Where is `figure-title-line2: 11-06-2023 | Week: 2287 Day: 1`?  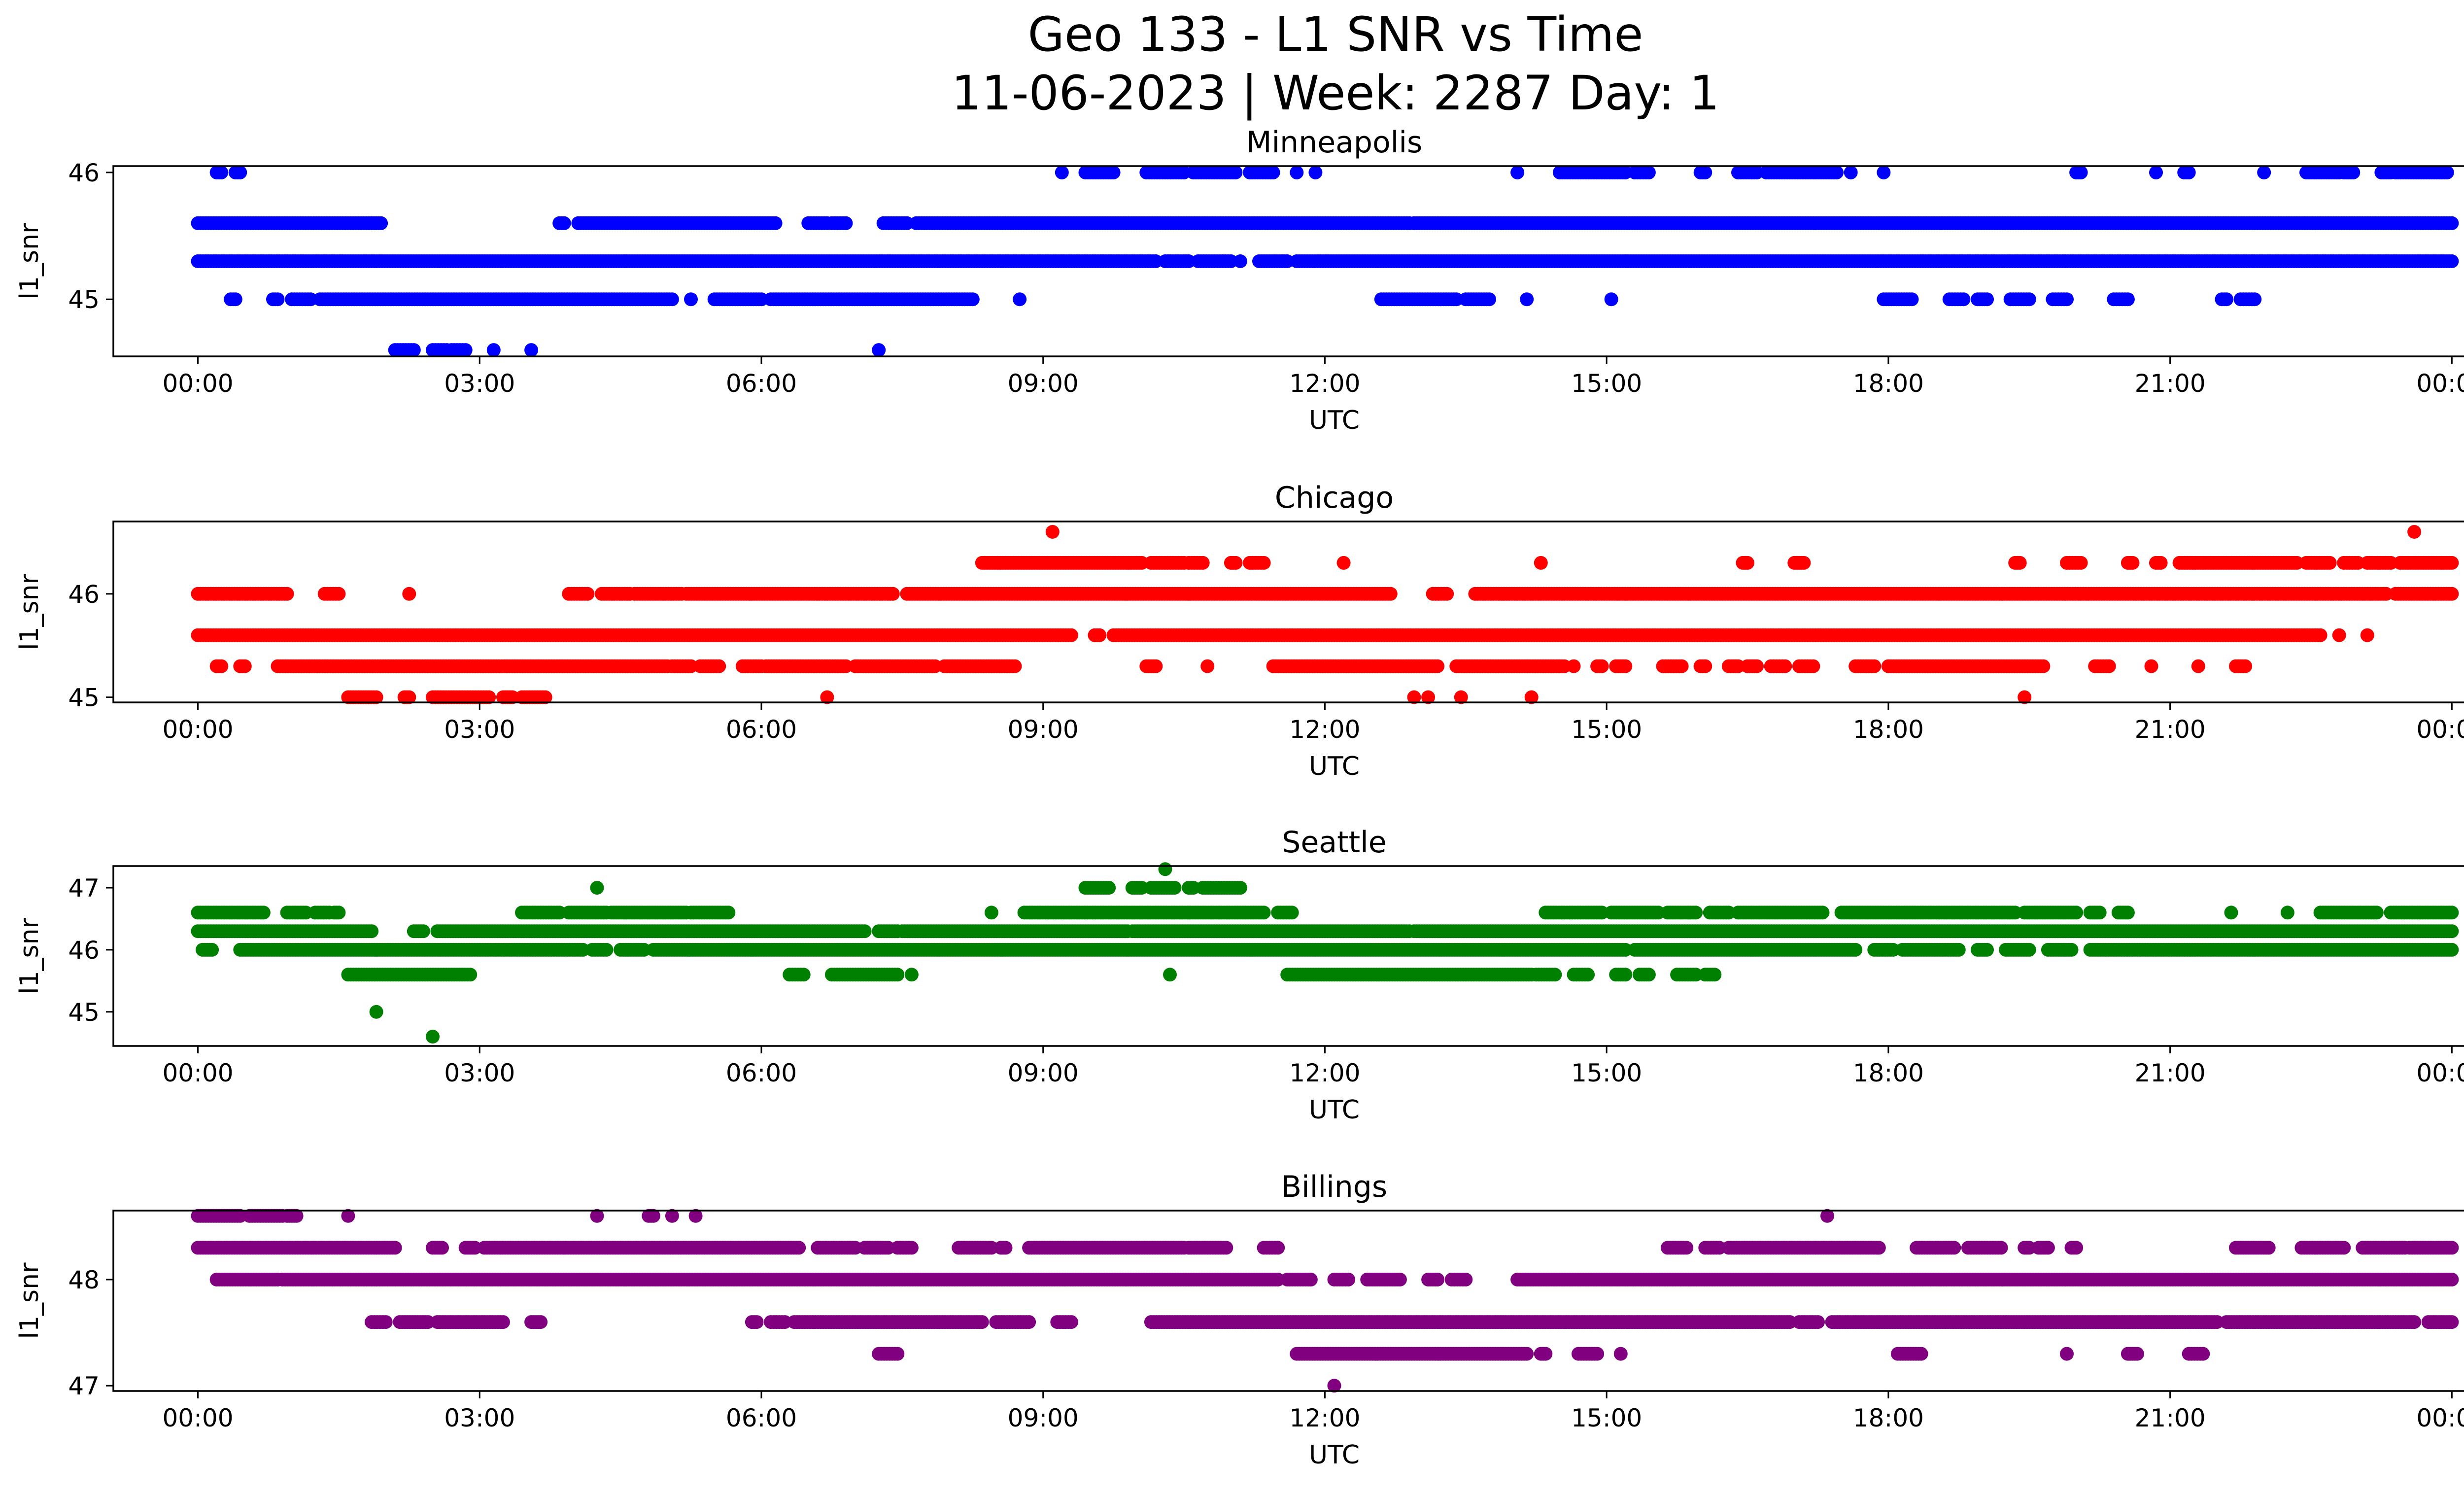
figure-title-line2: 11-06-2023 | Week: 2287 Day: 1 is located at coordinates (1336, 93).